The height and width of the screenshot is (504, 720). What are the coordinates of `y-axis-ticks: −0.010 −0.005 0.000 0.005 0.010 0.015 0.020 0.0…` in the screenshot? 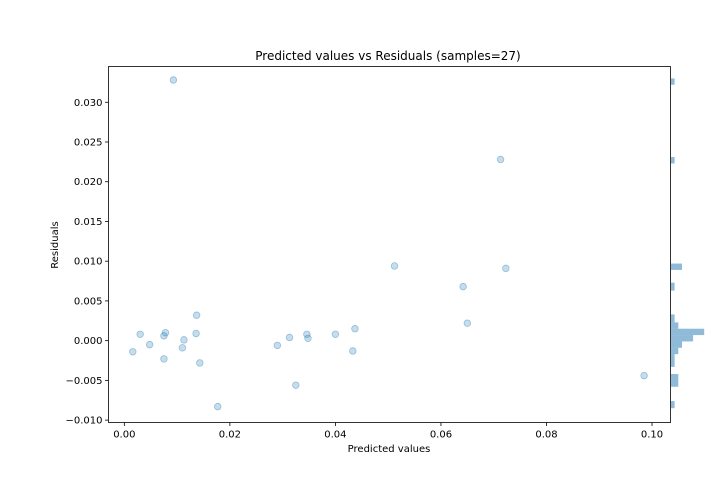 It's located at (87, 262).